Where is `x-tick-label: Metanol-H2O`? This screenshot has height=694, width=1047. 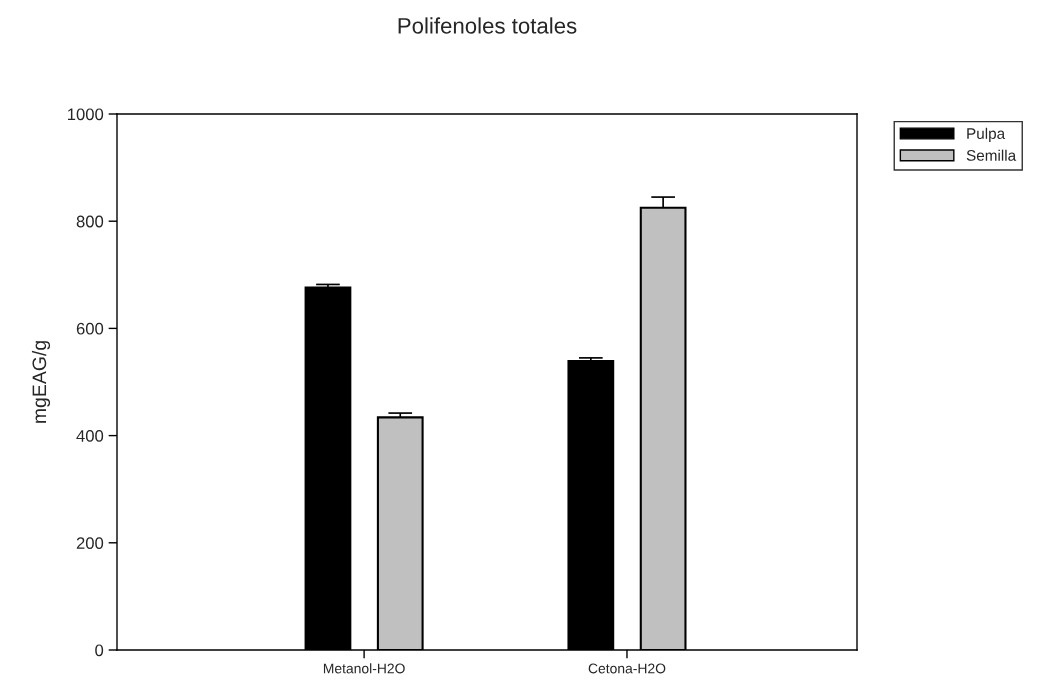
x-tick-label: Metanol-H2O is located at coordinates (364, 668).